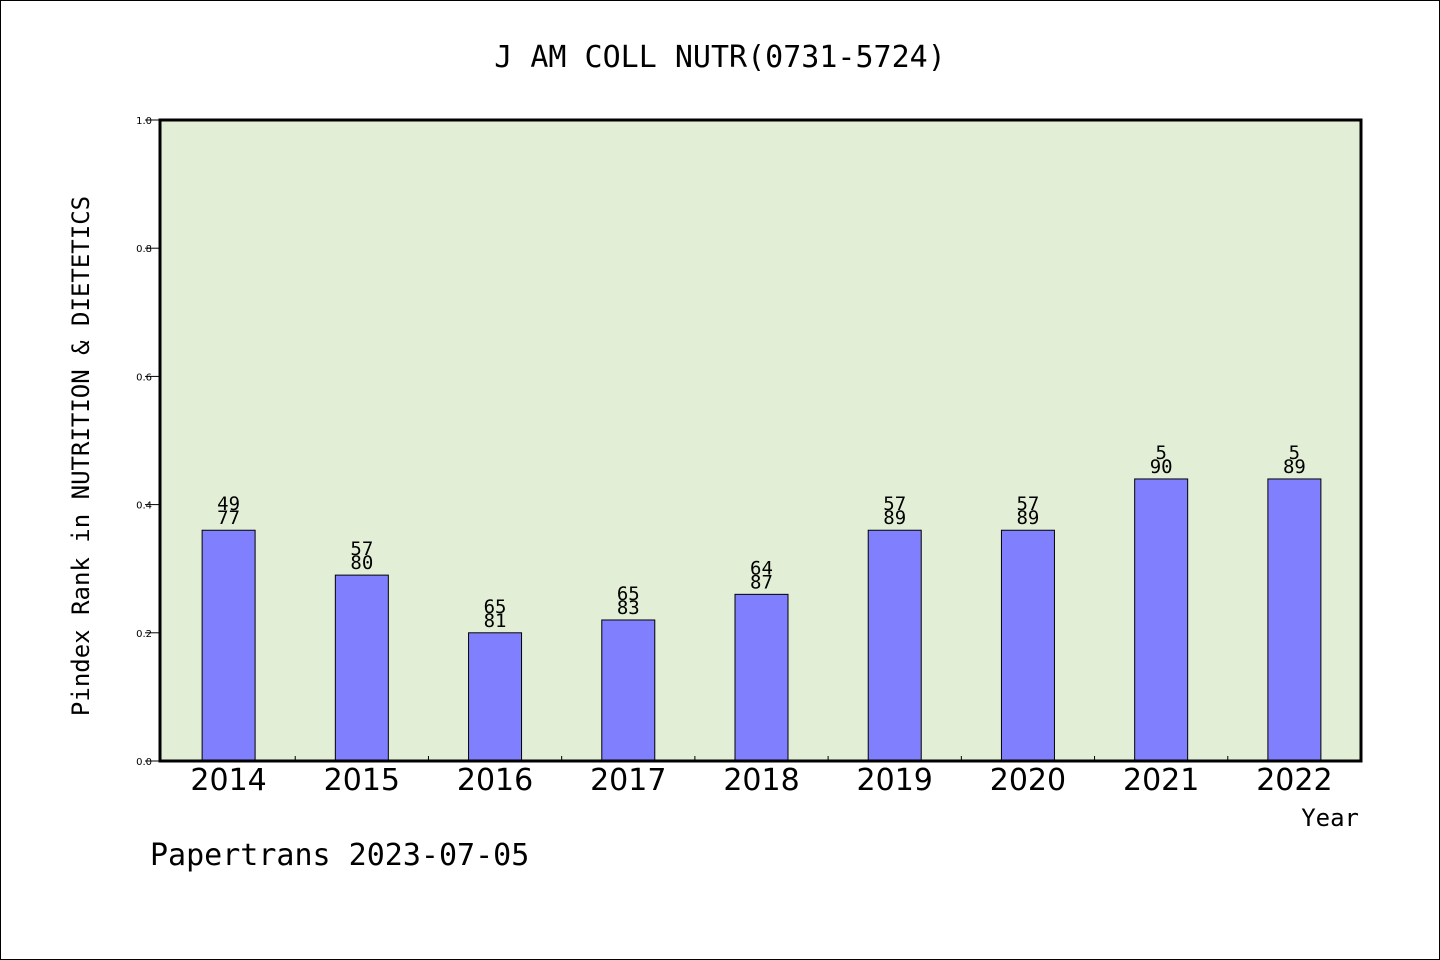  What do you see at coordinates (628, 594) in the screenshot?
I see `rank-label-2017: 65` at bounding box center [628, 594].